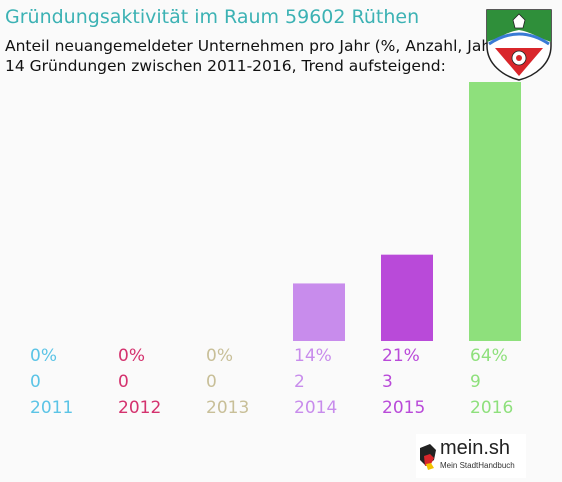 The height and width of the screenshot is (482, 562). What do you see at coordinates (519, 45) in the screenshot?
I see `coat-of-arms-icon` at bounding box center [519, 45].